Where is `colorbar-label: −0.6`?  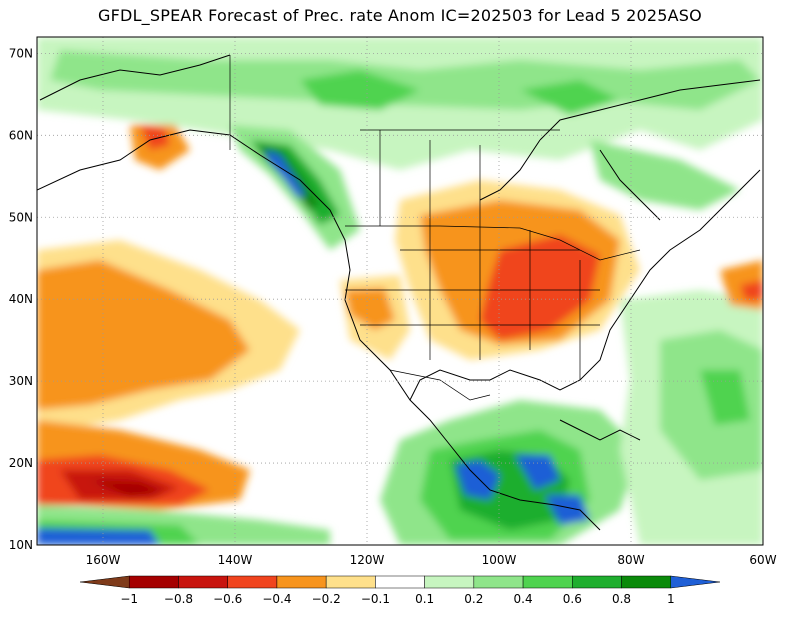
colorbar-label: −0.6 is located at coordinates (227, 599).